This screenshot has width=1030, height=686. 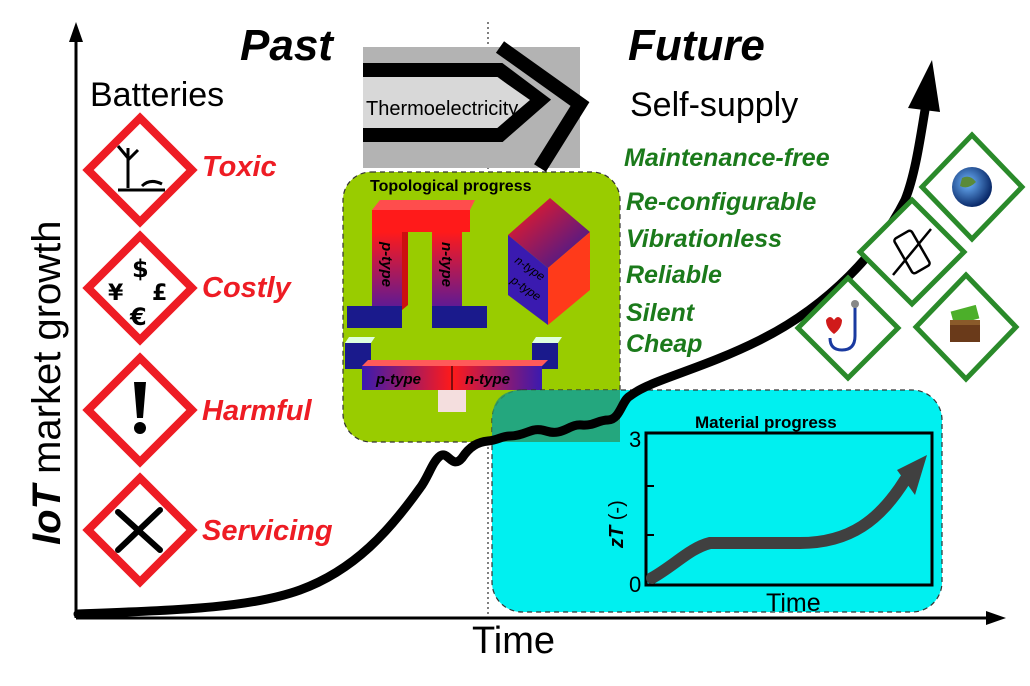 What do you see at coordinates (179, 170) in the screenshot?
I see `toxic-hazard: Toxic` at bounding box center [179, 170].